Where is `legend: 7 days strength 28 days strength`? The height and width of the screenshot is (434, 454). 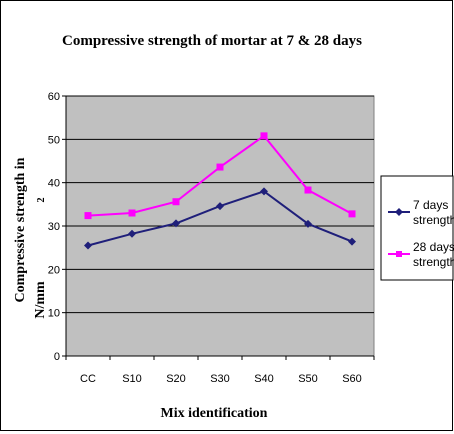 legend: 7 days strength 28 days strength is located at coordinates (417, 228).